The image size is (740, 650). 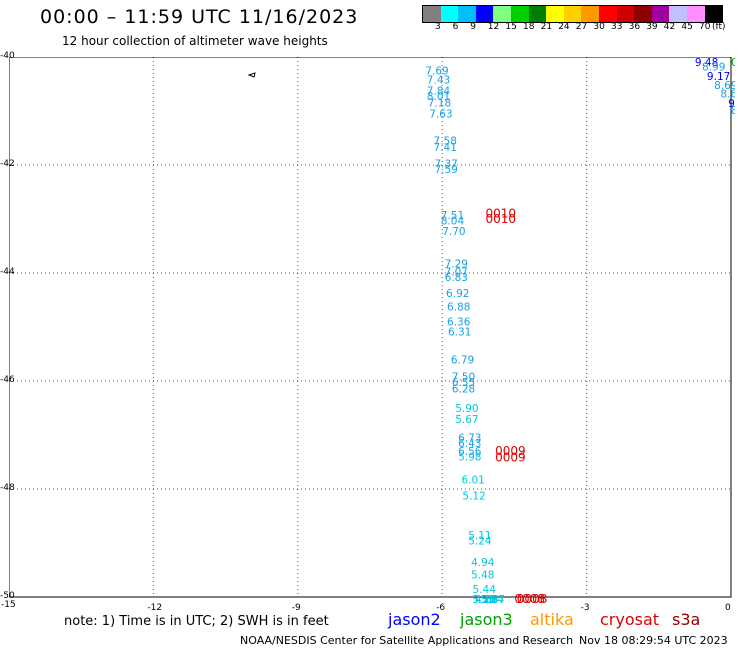 I want to click on longitude-tick-label: -12, so click(x=155, y=608).